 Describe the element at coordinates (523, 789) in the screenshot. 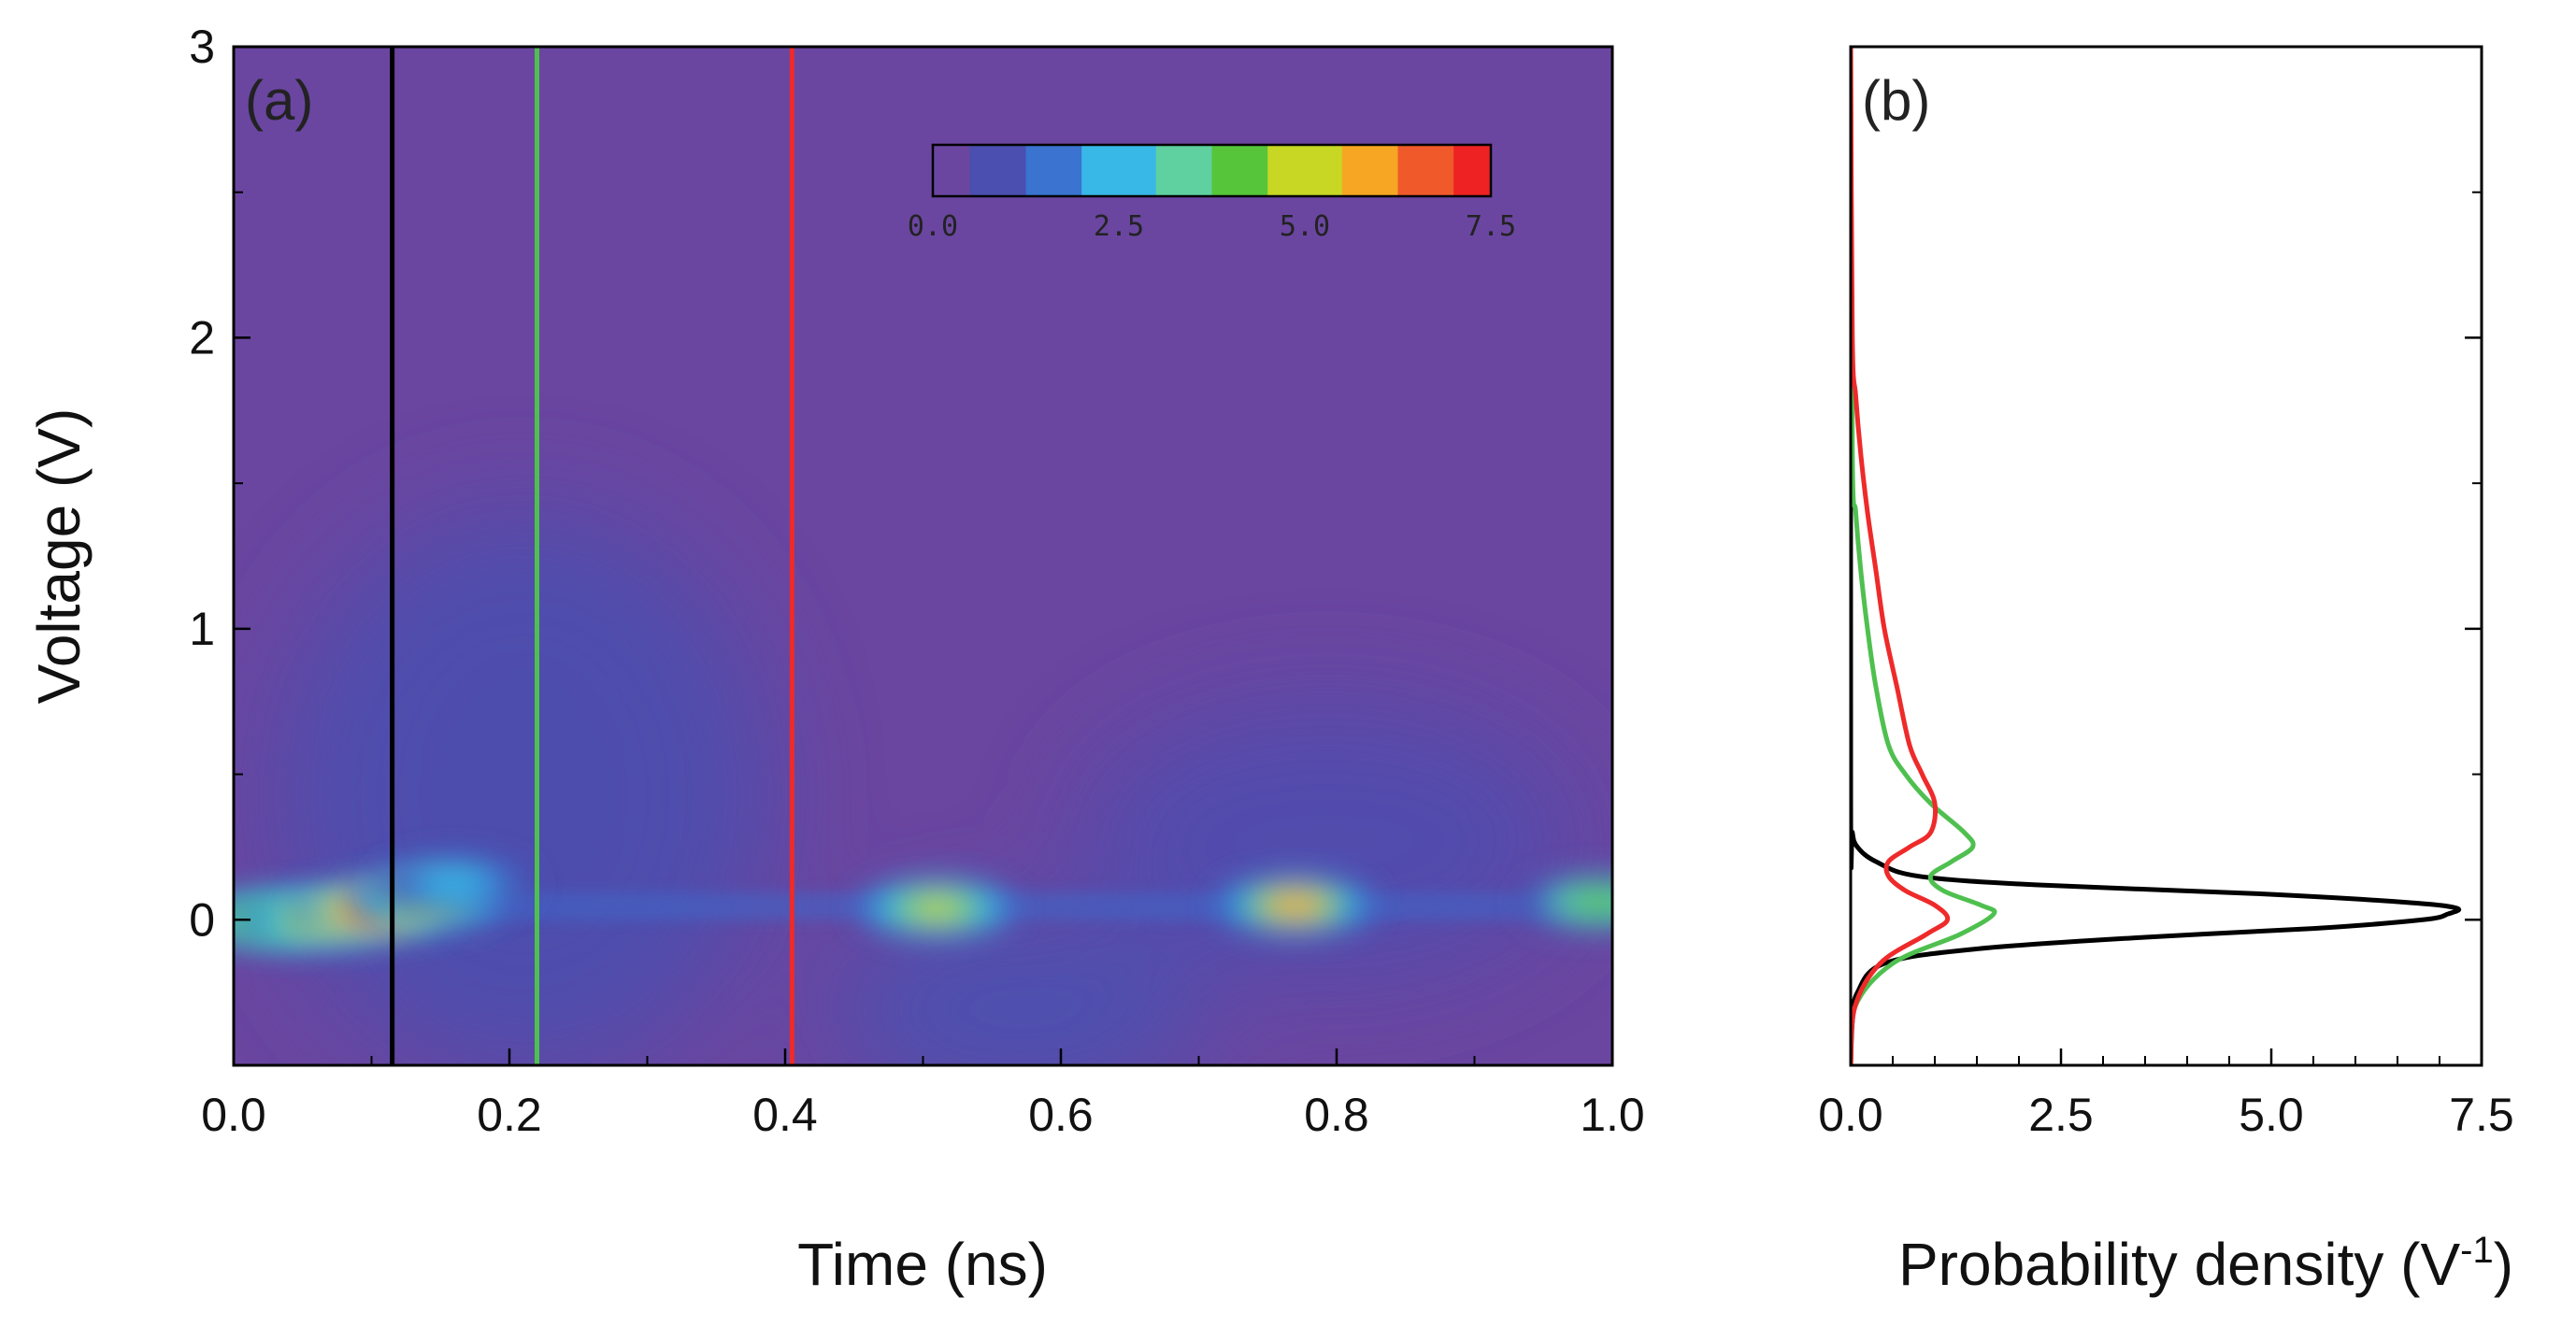

I see `halo-mid-upper` at that location.